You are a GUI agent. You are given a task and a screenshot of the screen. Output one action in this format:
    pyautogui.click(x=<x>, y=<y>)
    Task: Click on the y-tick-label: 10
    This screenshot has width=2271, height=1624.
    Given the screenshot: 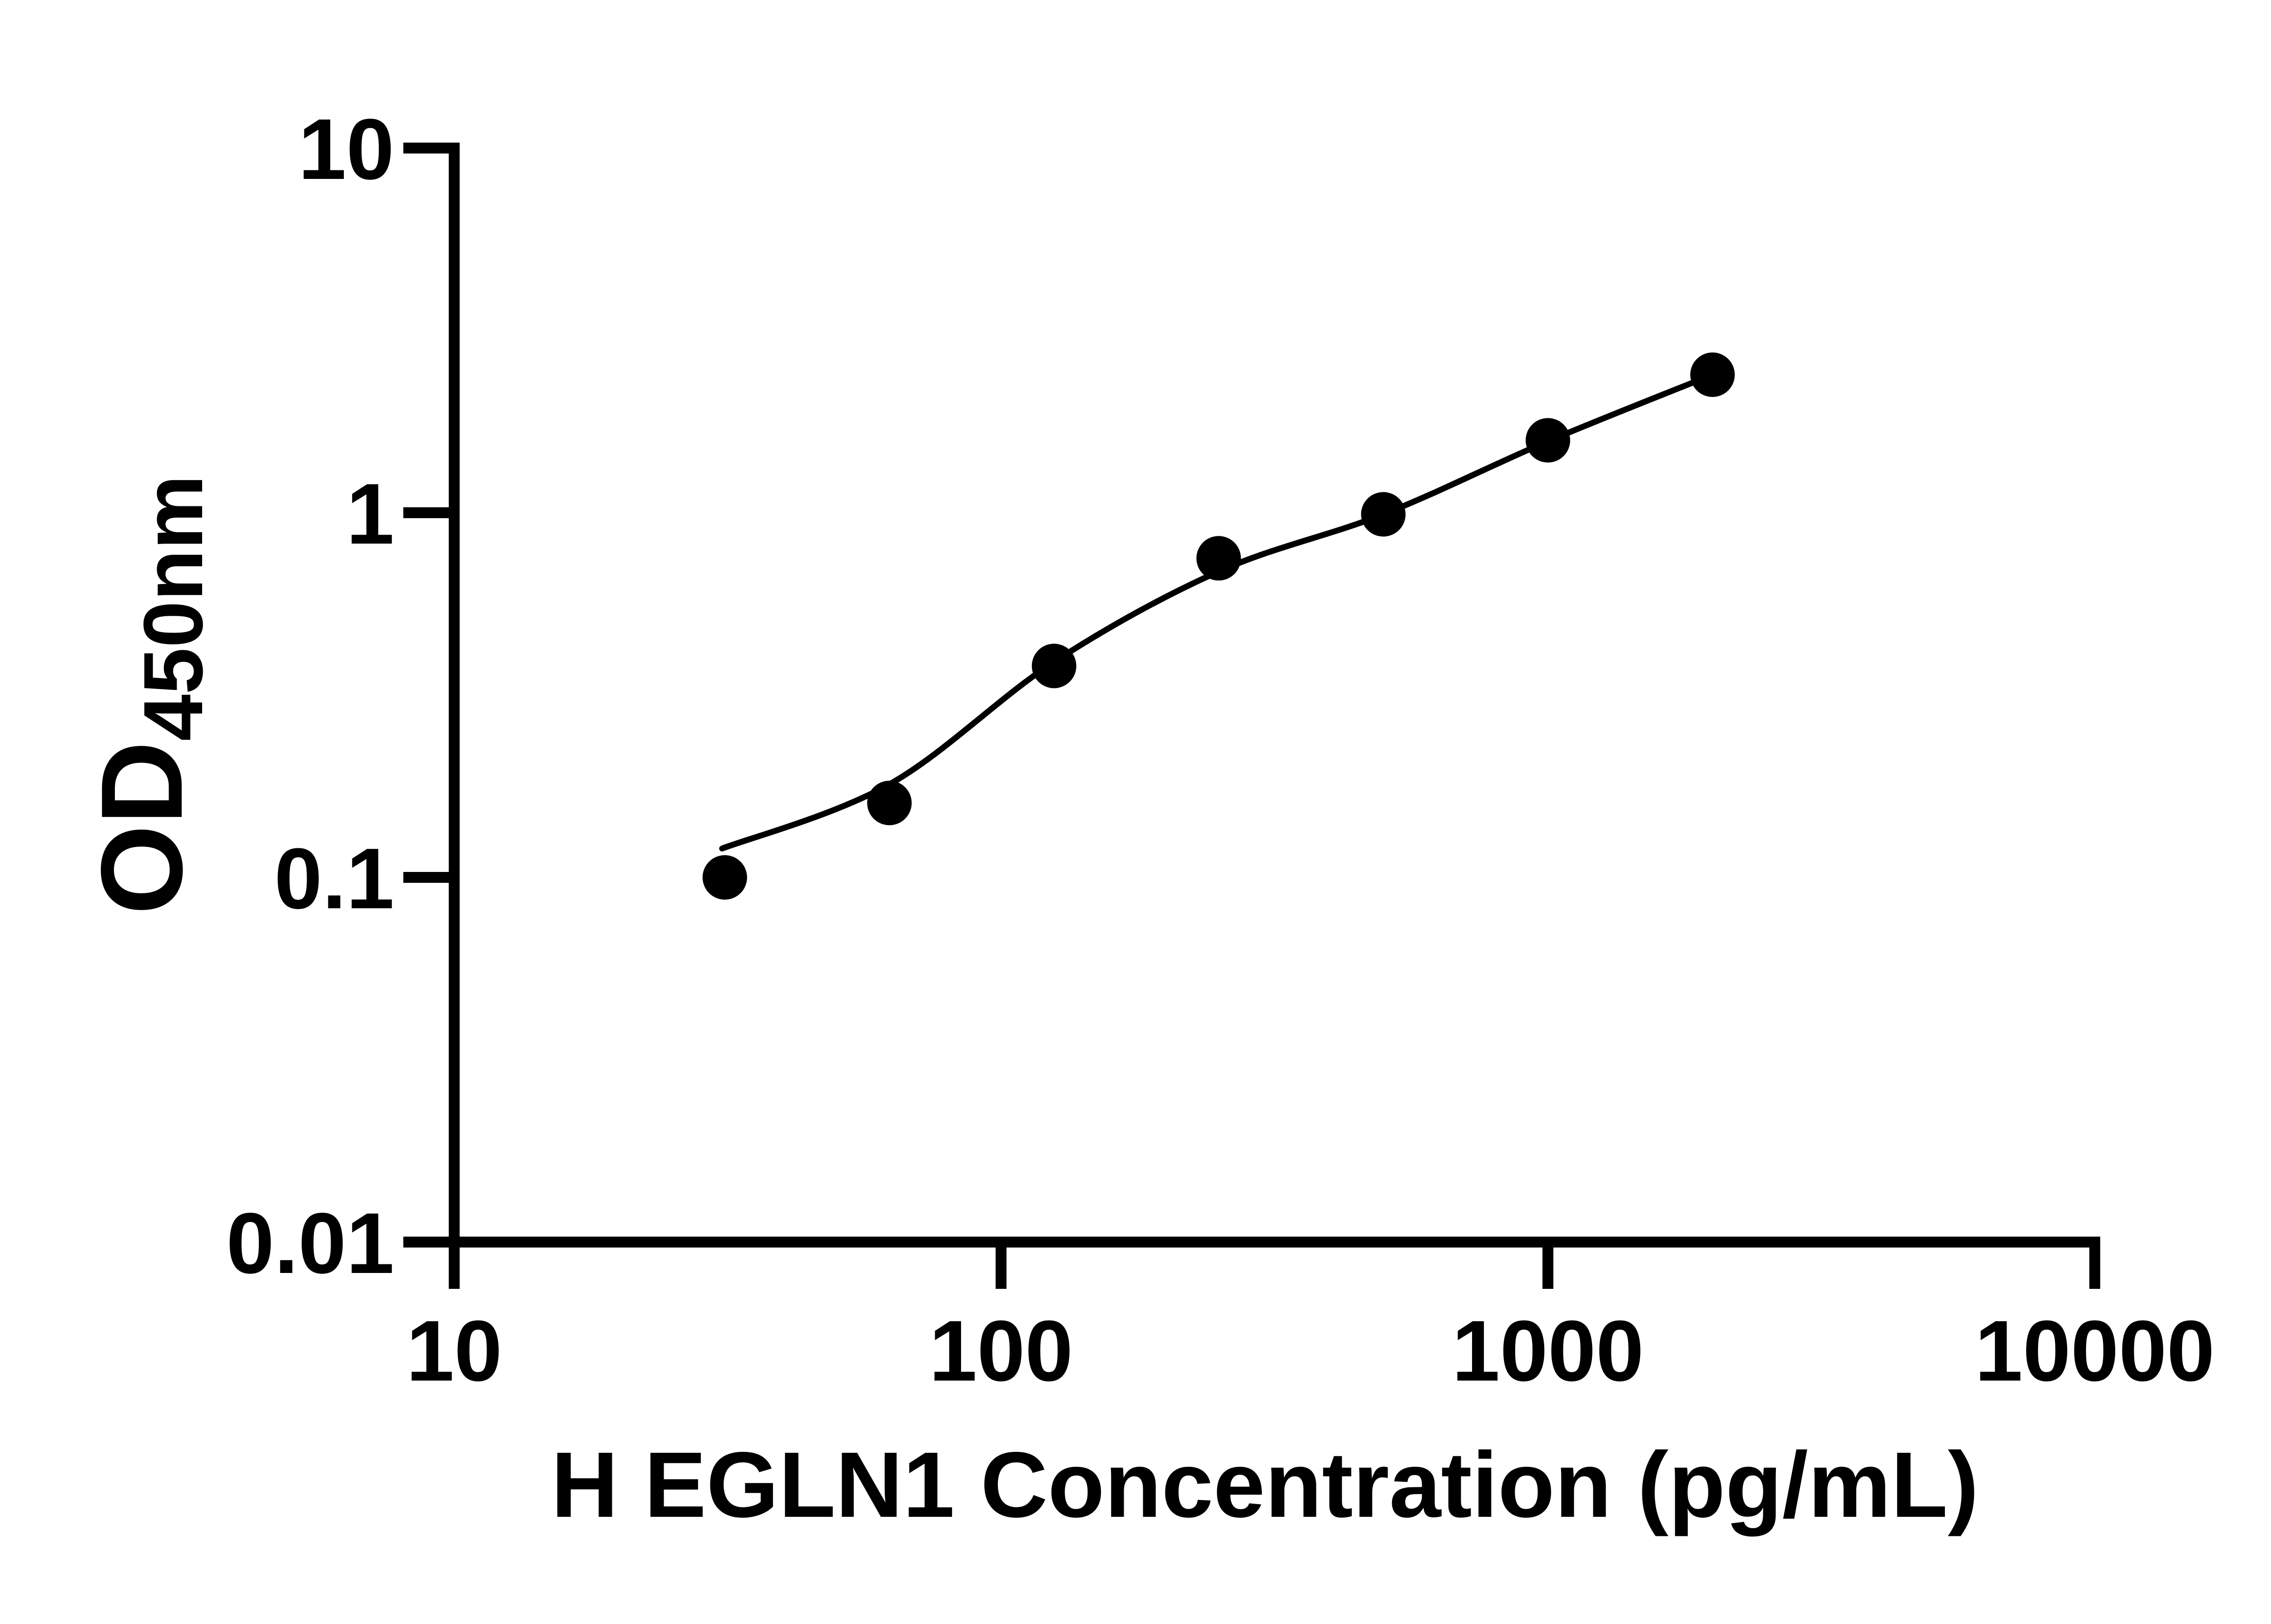 What is the action you would take?
    pyautogui.click(x=346, y=149)
    